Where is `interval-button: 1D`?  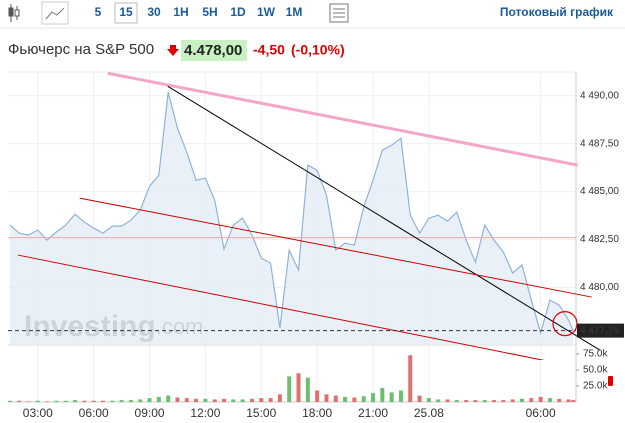 interval-button: 1D is located at coordinates (238, 12).